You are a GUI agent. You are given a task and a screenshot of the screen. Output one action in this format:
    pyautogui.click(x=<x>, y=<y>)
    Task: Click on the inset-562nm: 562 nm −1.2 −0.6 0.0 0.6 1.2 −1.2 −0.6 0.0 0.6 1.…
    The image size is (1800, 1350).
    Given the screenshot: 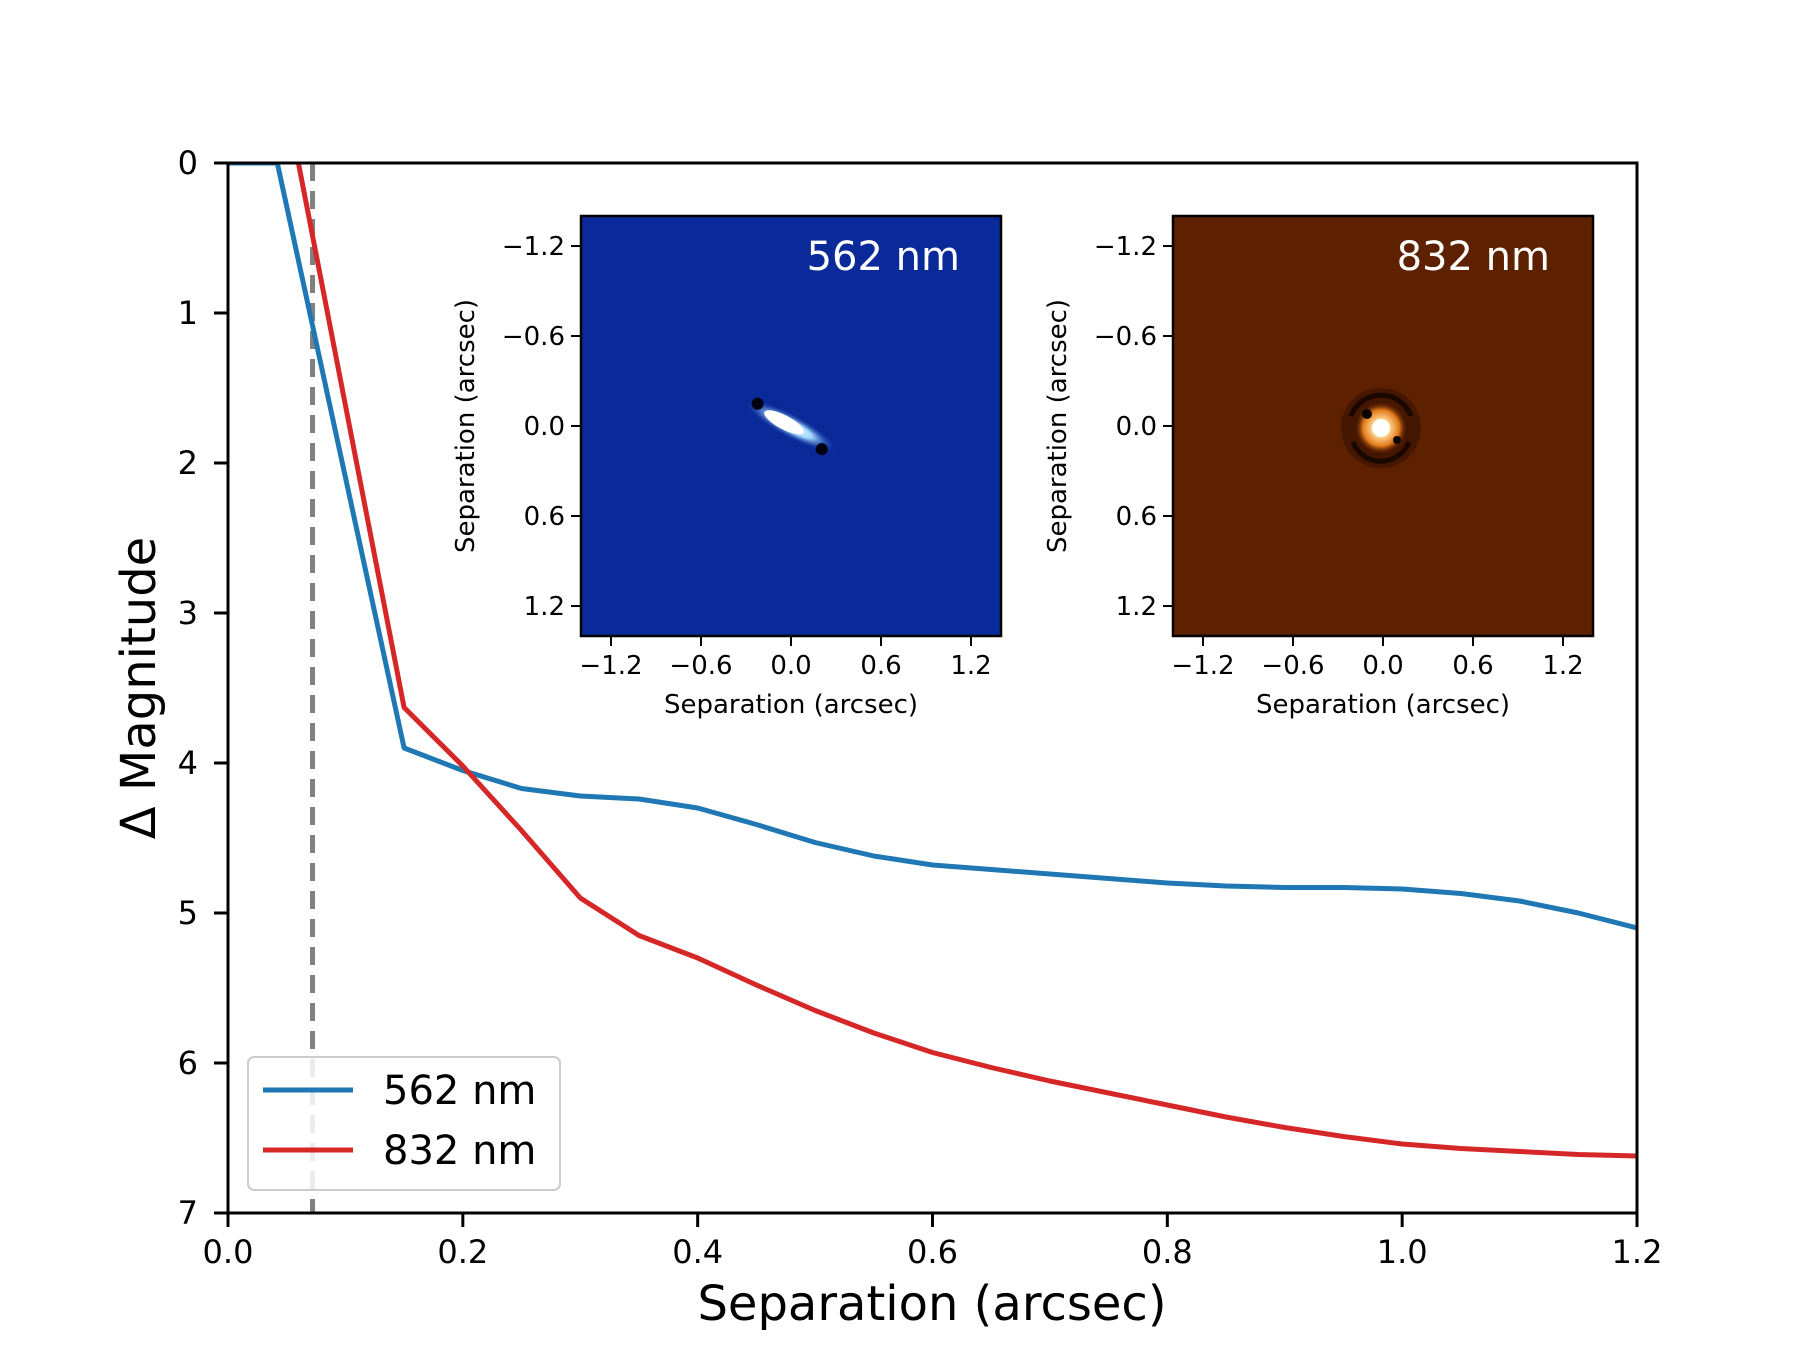 What is the action you would take?
    pyautogui.click(x=727, y=467)
    